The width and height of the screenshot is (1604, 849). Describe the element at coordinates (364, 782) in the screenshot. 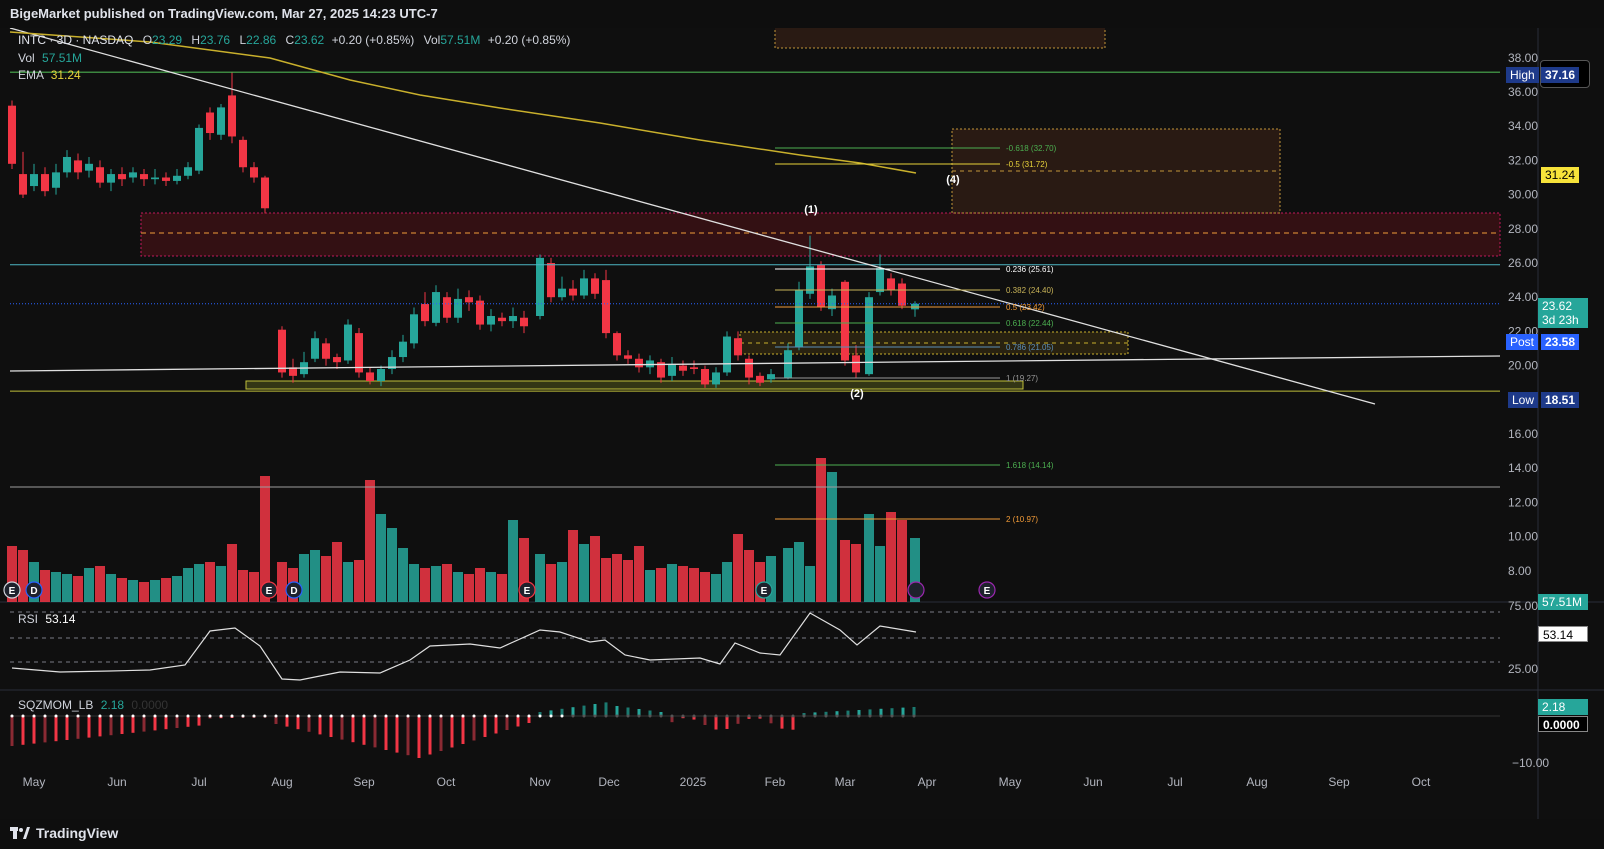

I see `time-tick-label: Sep` at that location.